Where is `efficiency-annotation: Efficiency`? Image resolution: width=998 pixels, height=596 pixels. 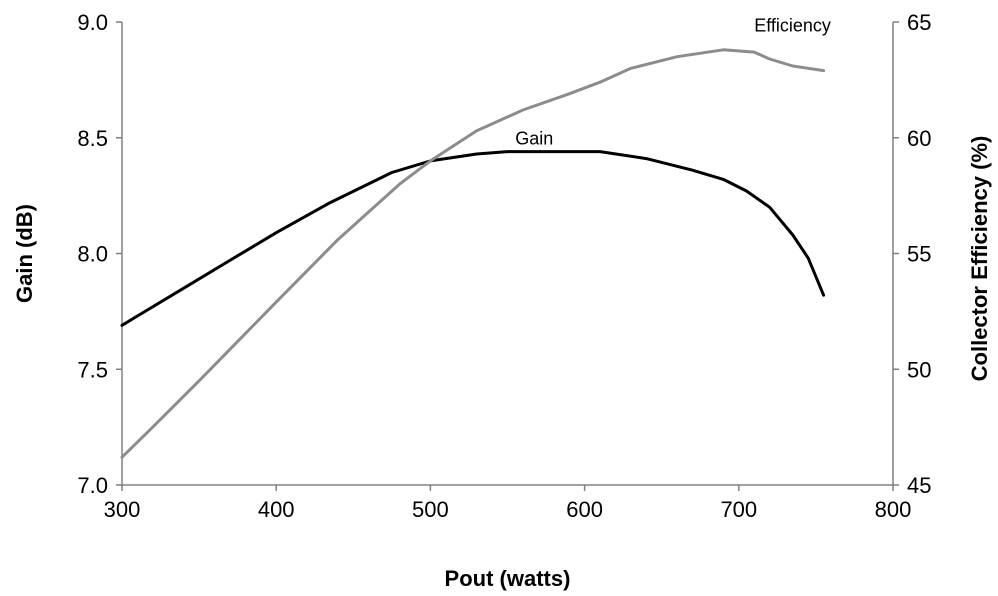 efficiency-annotation: Efficiency is located at coordinates (792, 25).